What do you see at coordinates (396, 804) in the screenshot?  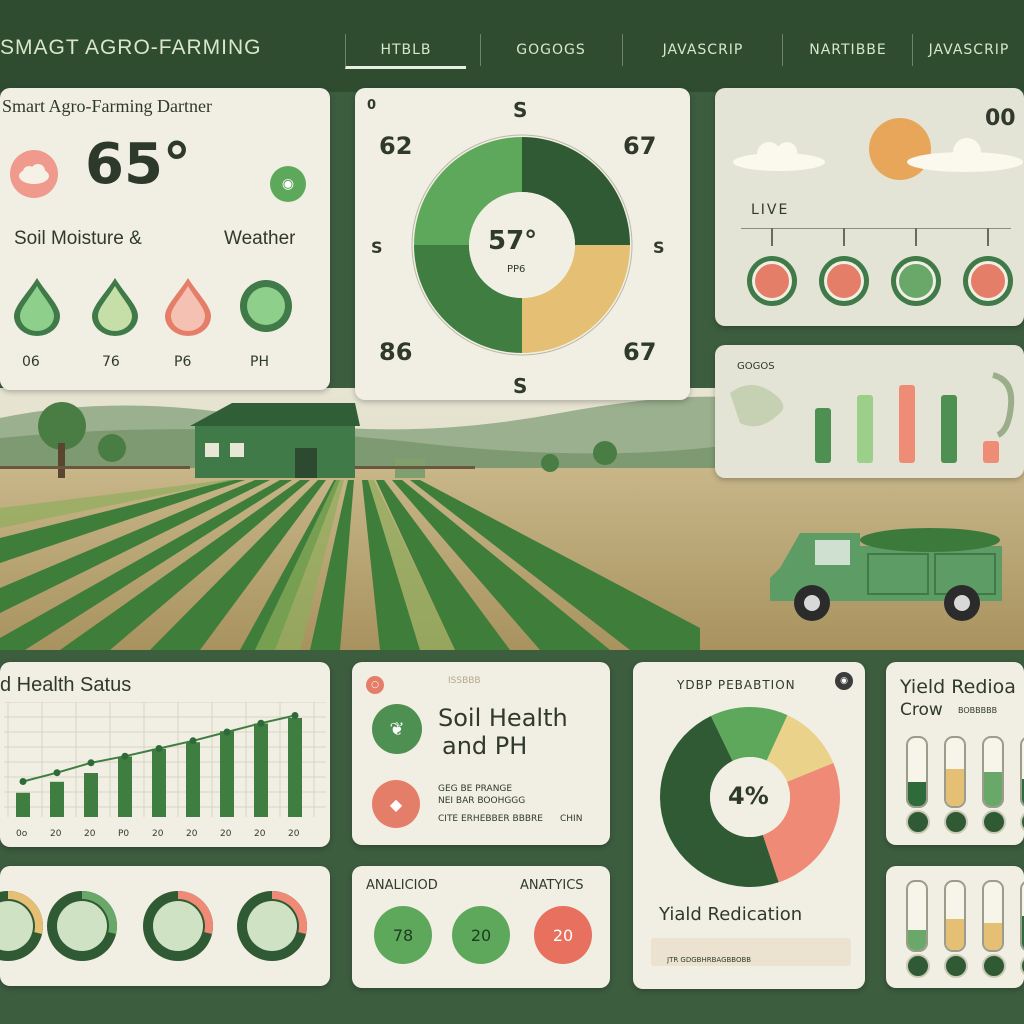 I see `drop-icon: ◆` at bounding box center [396, 804].